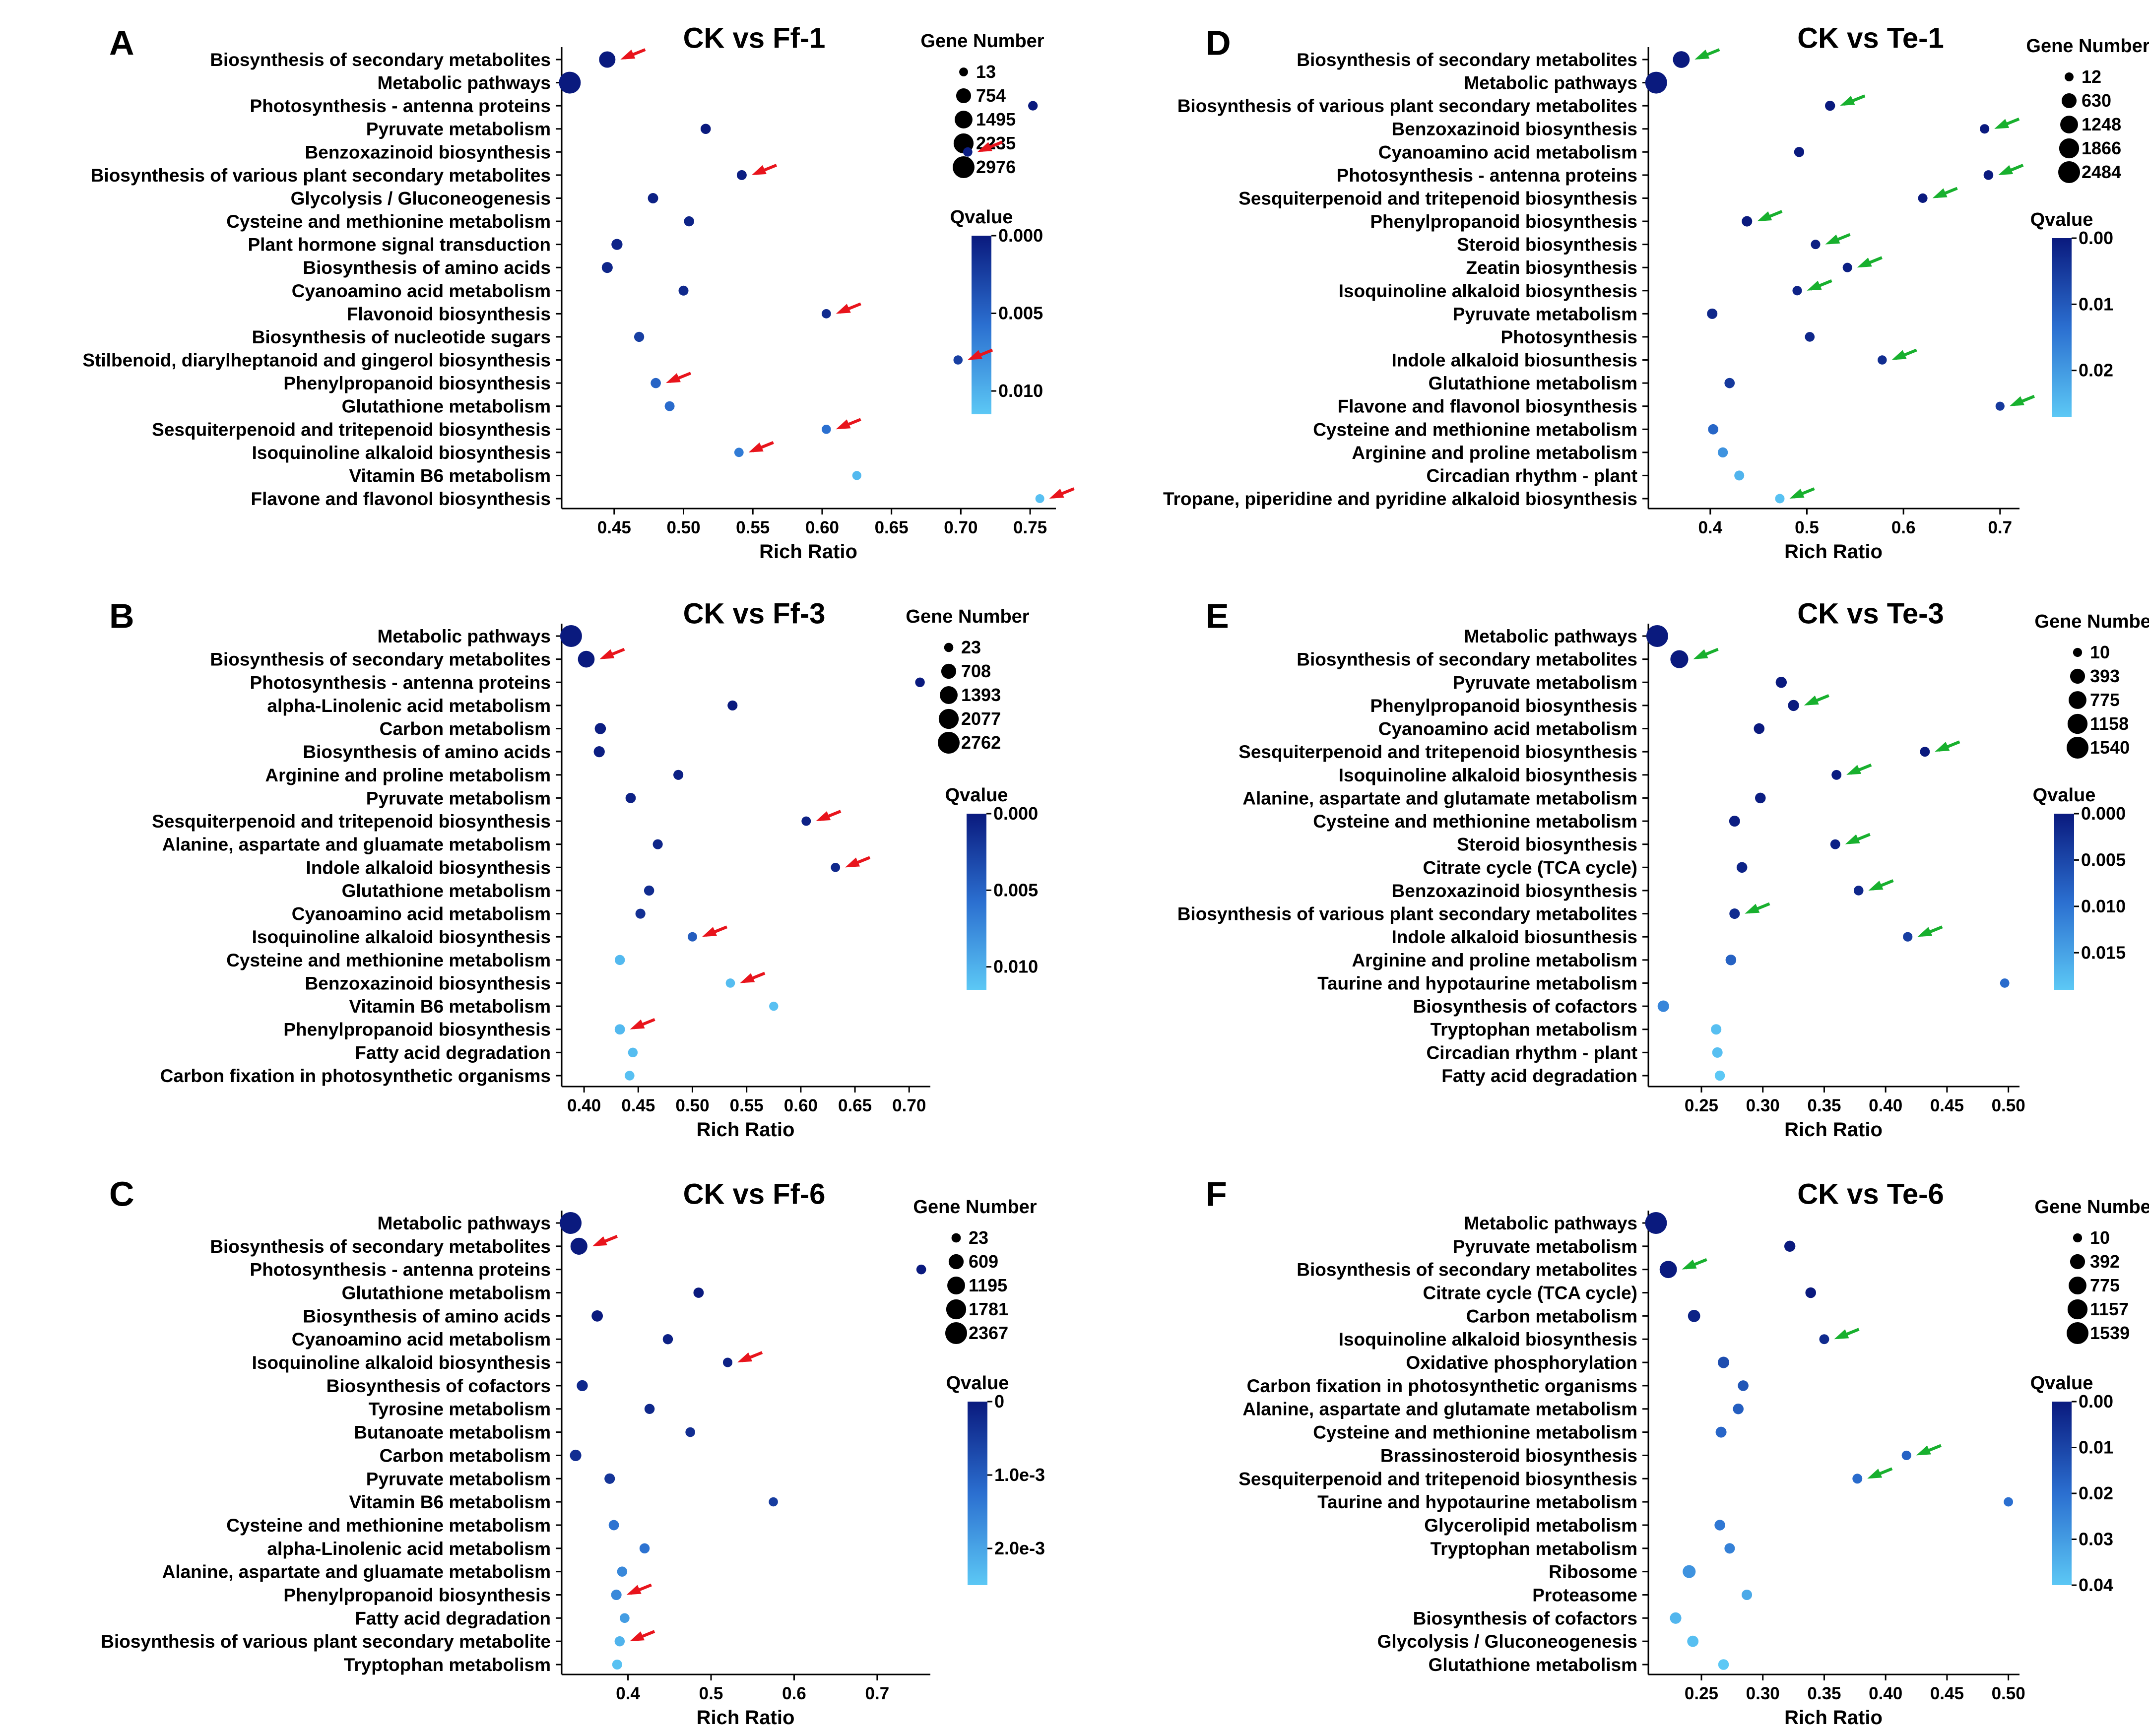 The image size is (2149, 1736). I want to click on color-legend-label: 0.005, so click(1021, 313).